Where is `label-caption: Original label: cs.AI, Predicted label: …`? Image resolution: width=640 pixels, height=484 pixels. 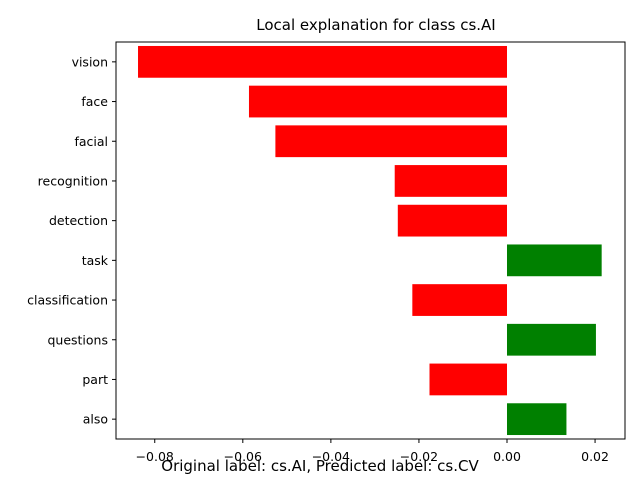 label-caption: Original label: cs.AI, Predicted label: … is located at coordinates (320, 466).